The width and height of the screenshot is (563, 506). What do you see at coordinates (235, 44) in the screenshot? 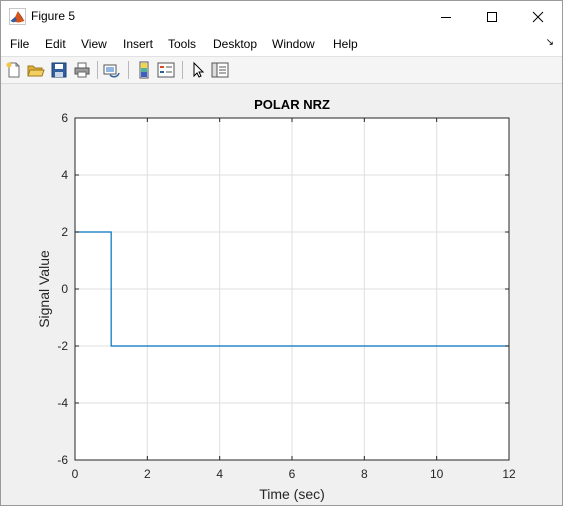
I see `menu-desktop: Desktop` at bounding box center [235, 44].